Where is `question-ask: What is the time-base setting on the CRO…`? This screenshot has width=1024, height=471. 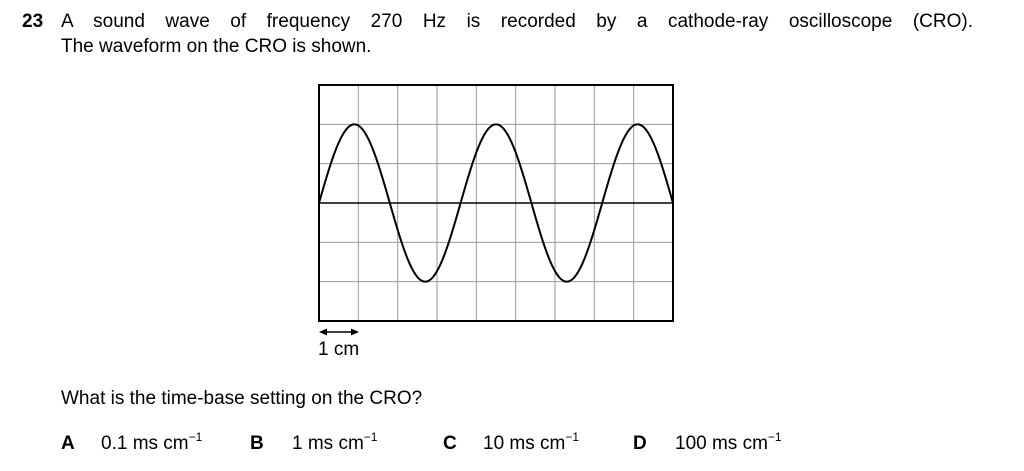 question-ask: What is the time-base setting on the CRO… is located at coordinates (242, 398).